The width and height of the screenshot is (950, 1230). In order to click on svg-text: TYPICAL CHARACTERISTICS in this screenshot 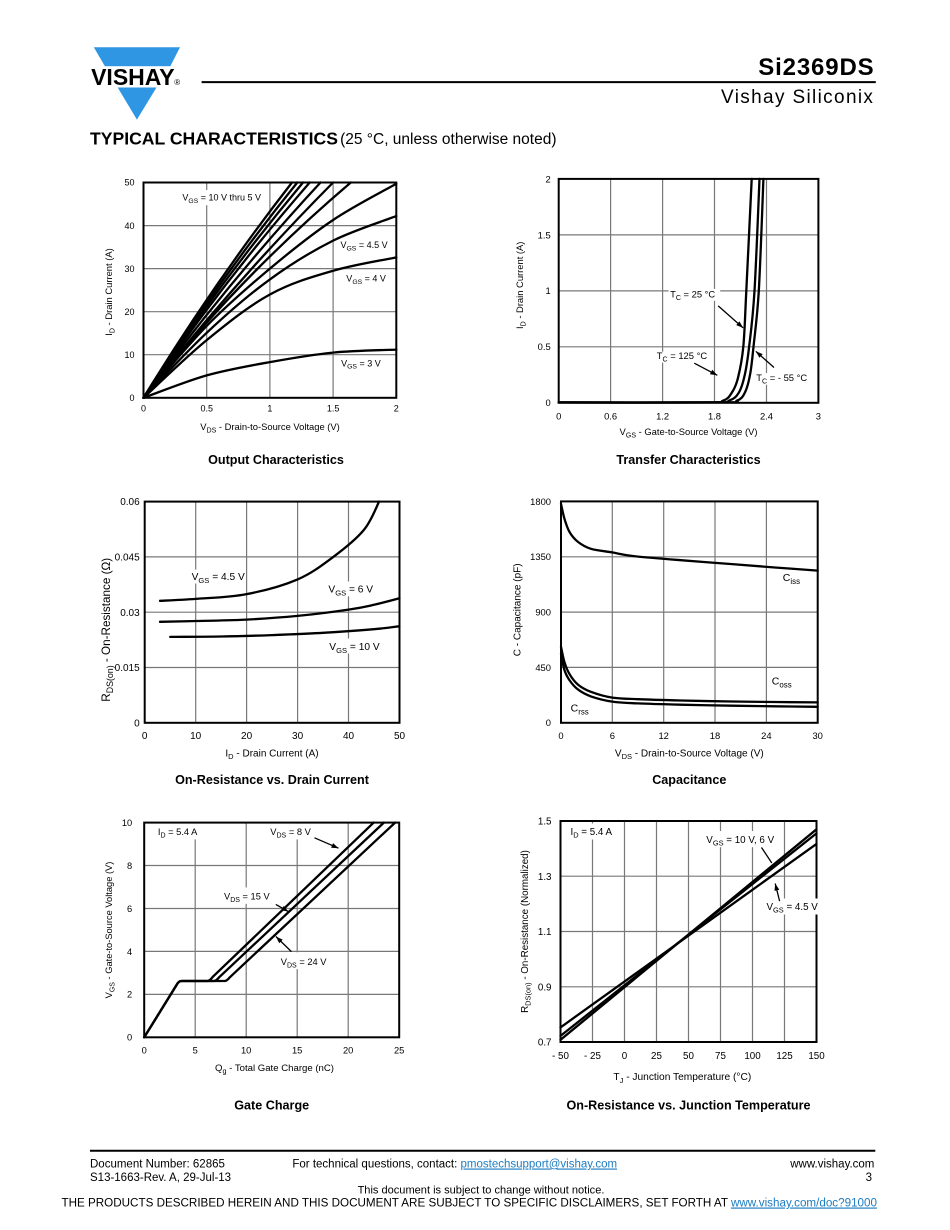, I will do `click(214, 138)`.